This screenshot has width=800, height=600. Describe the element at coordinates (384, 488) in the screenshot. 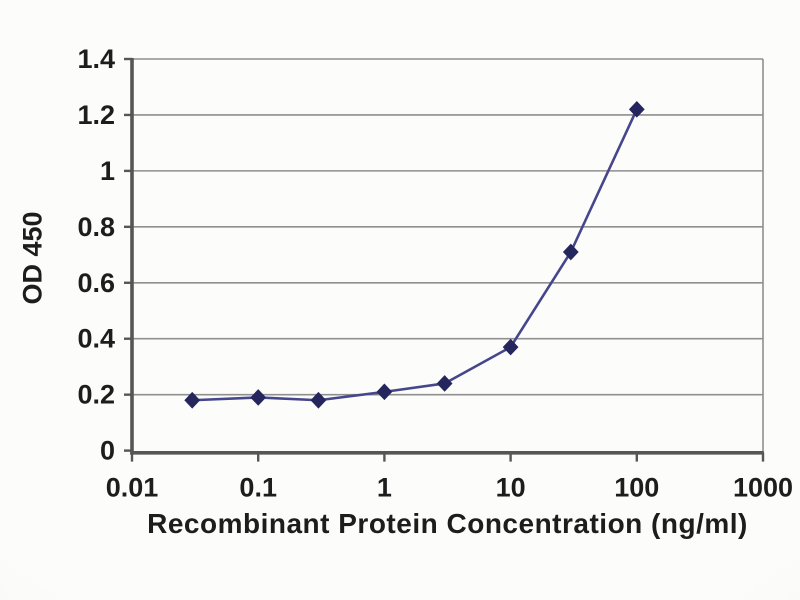

I see `x-tick-label: 1` at that location.